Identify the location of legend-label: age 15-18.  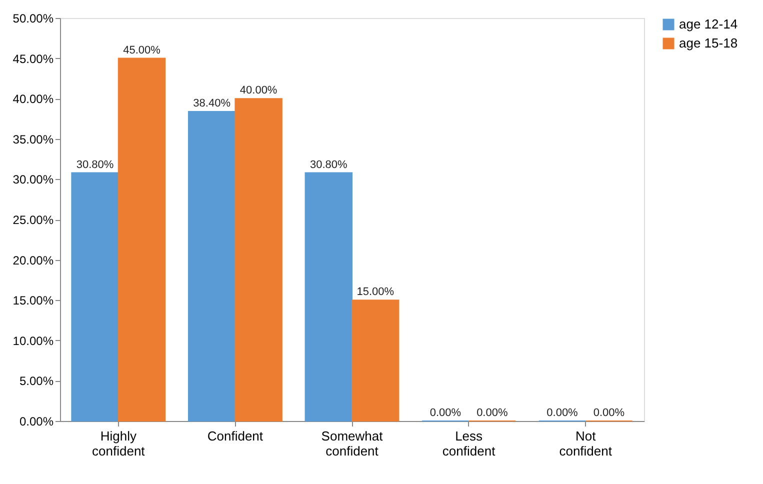
(708, 43).